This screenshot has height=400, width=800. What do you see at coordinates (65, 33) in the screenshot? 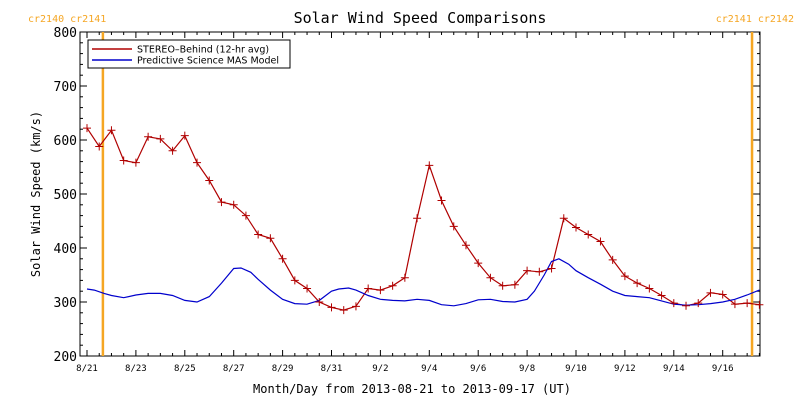
I see `y-tick-label: 800` at bounding box center [65, 33].